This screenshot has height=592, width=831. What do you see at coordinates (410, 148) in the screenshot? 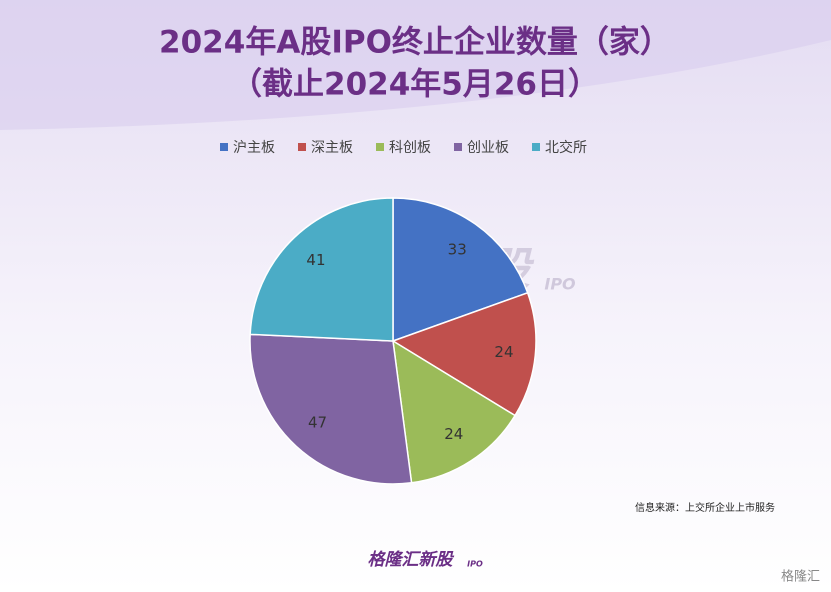
I see `legend-label: 科创板` at bounding box center [410, 148].